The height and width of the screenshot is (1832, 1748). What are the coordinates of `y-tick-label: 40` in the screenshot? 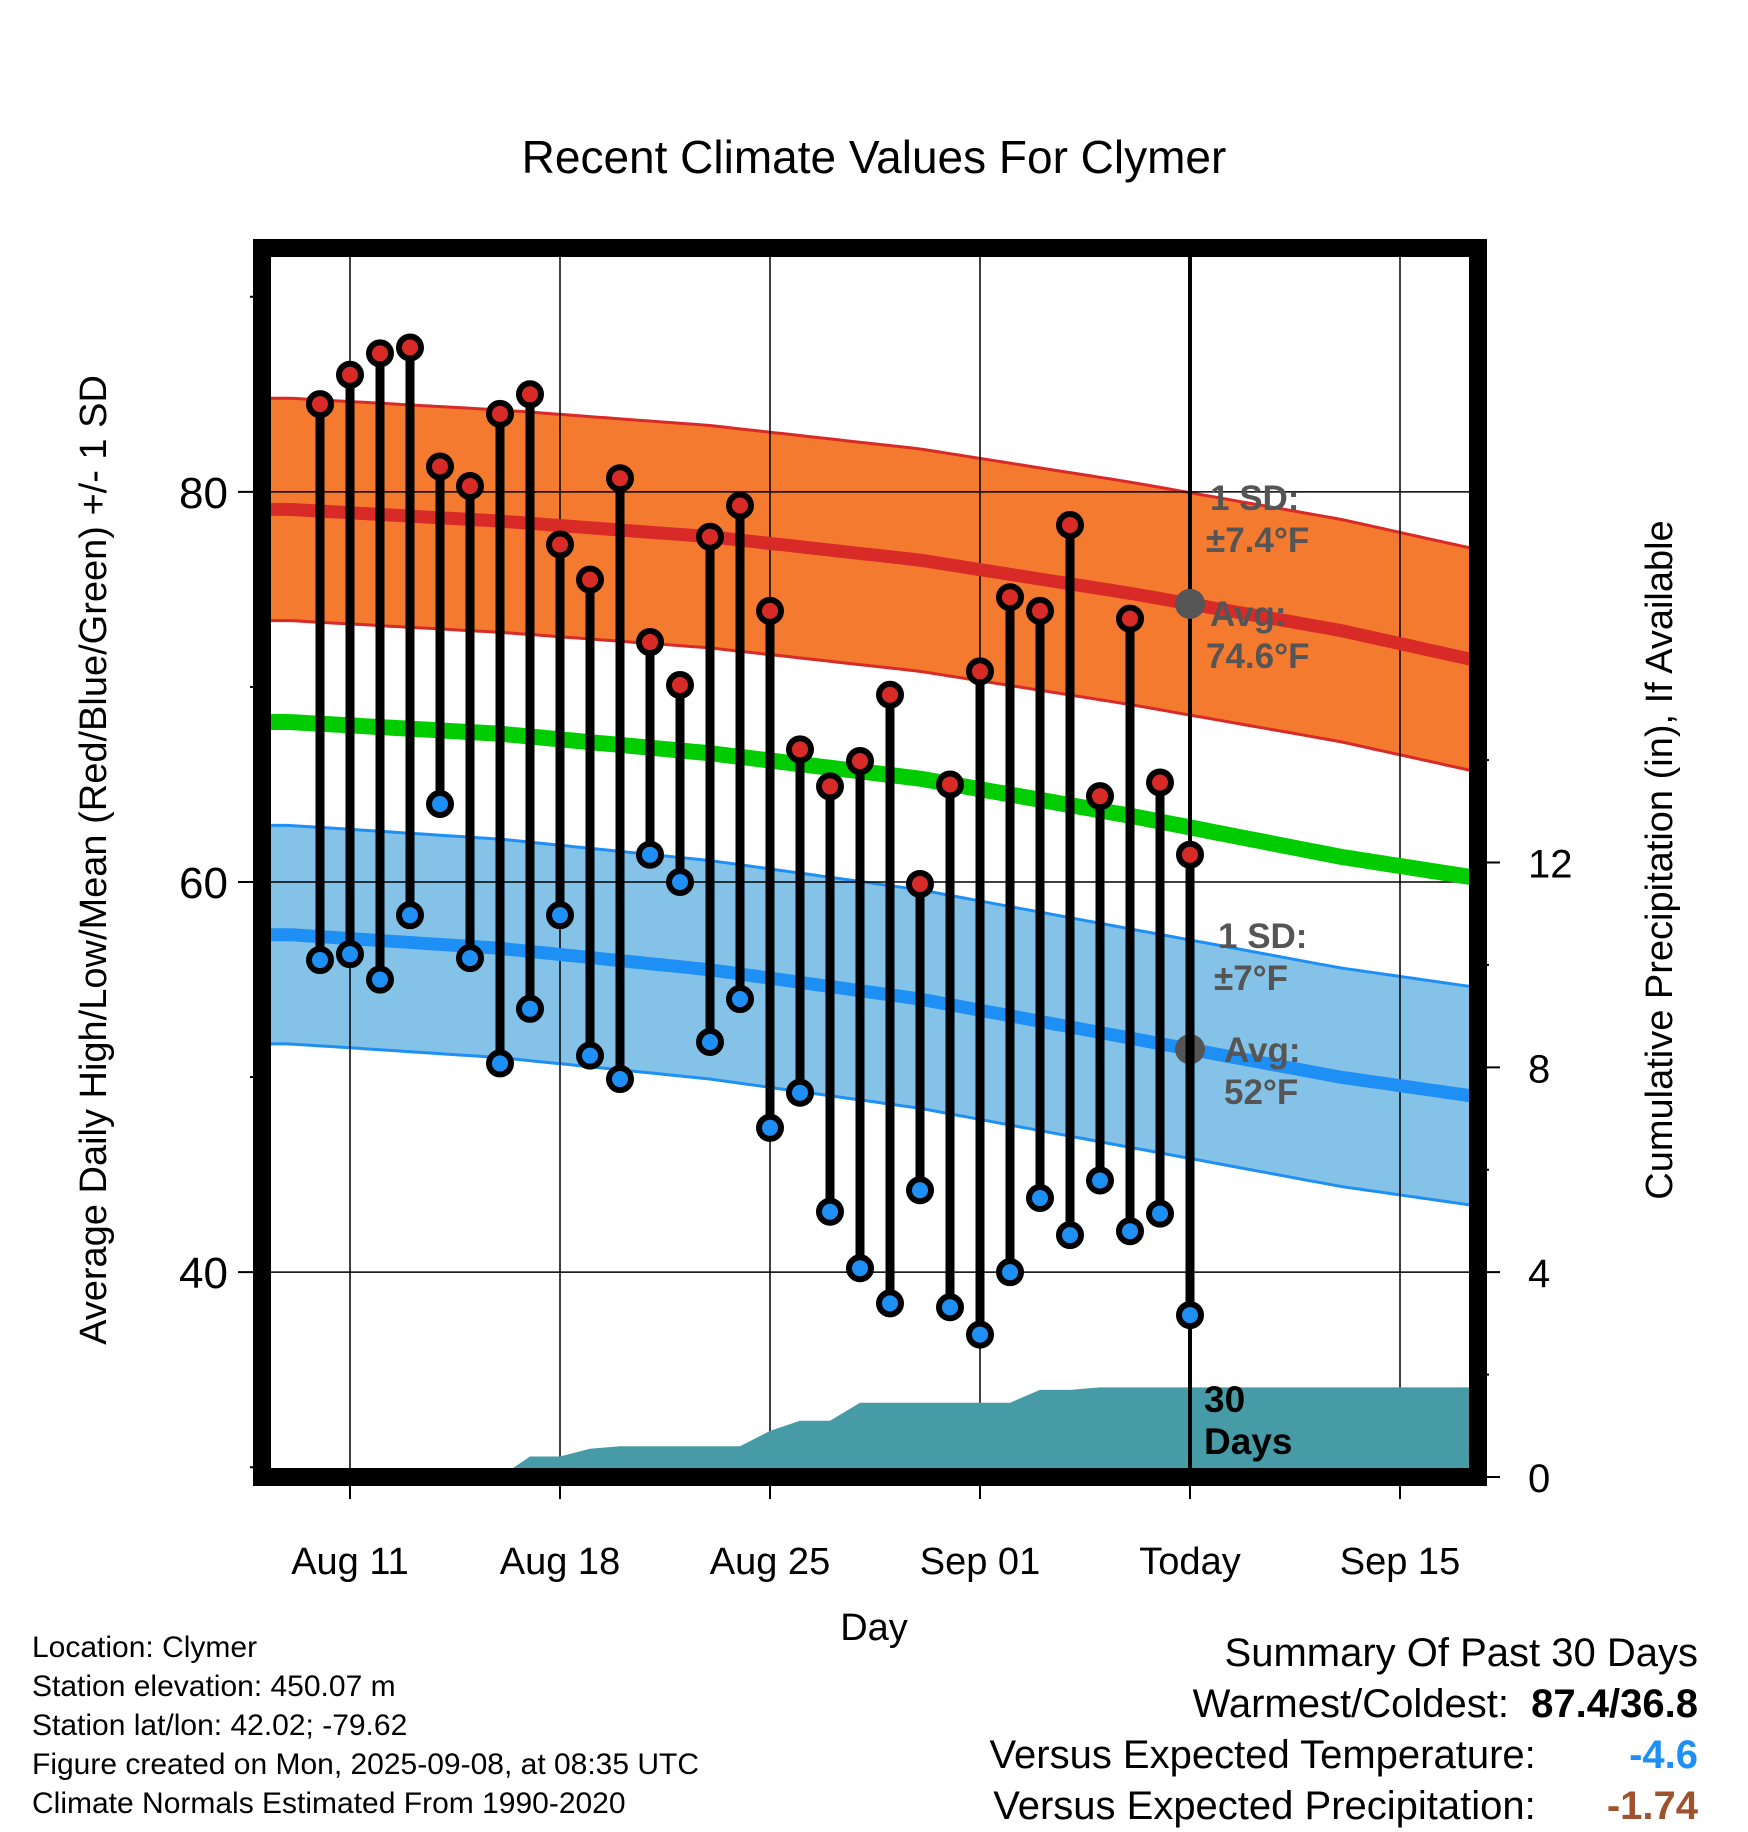 It's located at (203, 1273).